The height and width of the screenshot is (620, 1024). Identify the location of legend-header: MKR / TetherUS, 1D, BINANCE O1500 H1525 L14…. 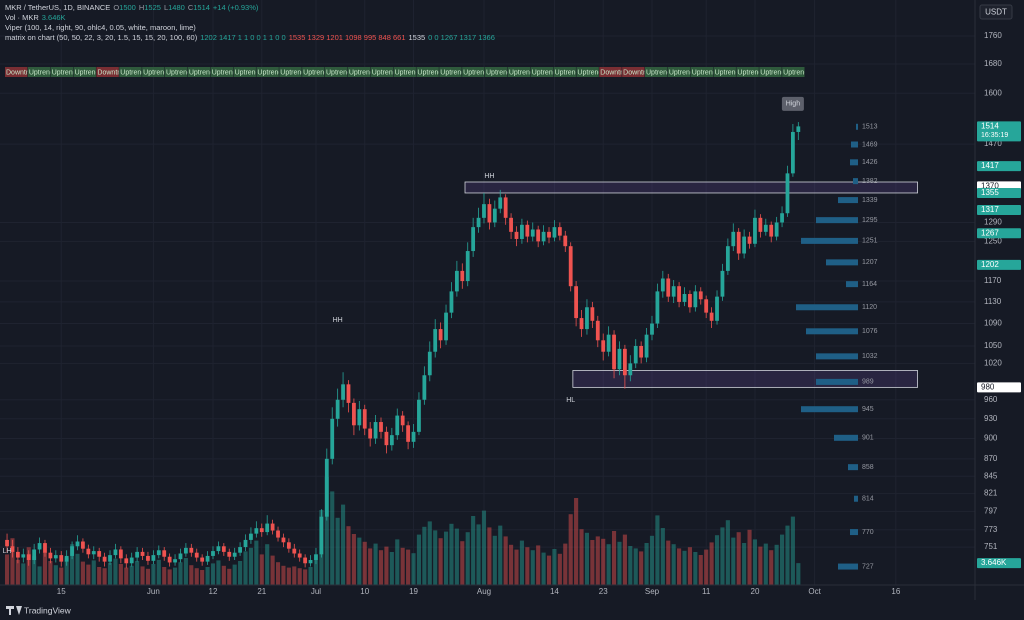
(251, 23).